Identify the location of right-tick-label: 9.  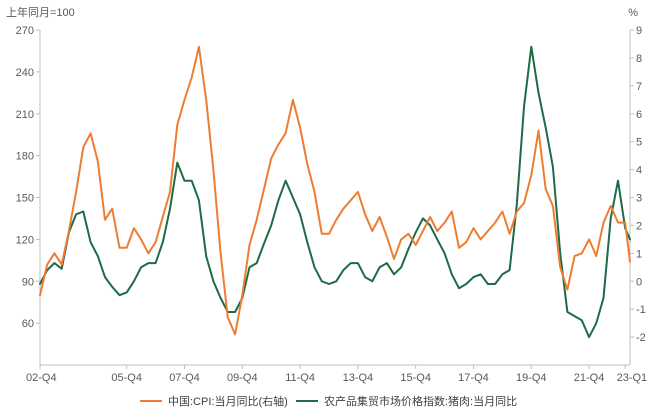
(639, 31).